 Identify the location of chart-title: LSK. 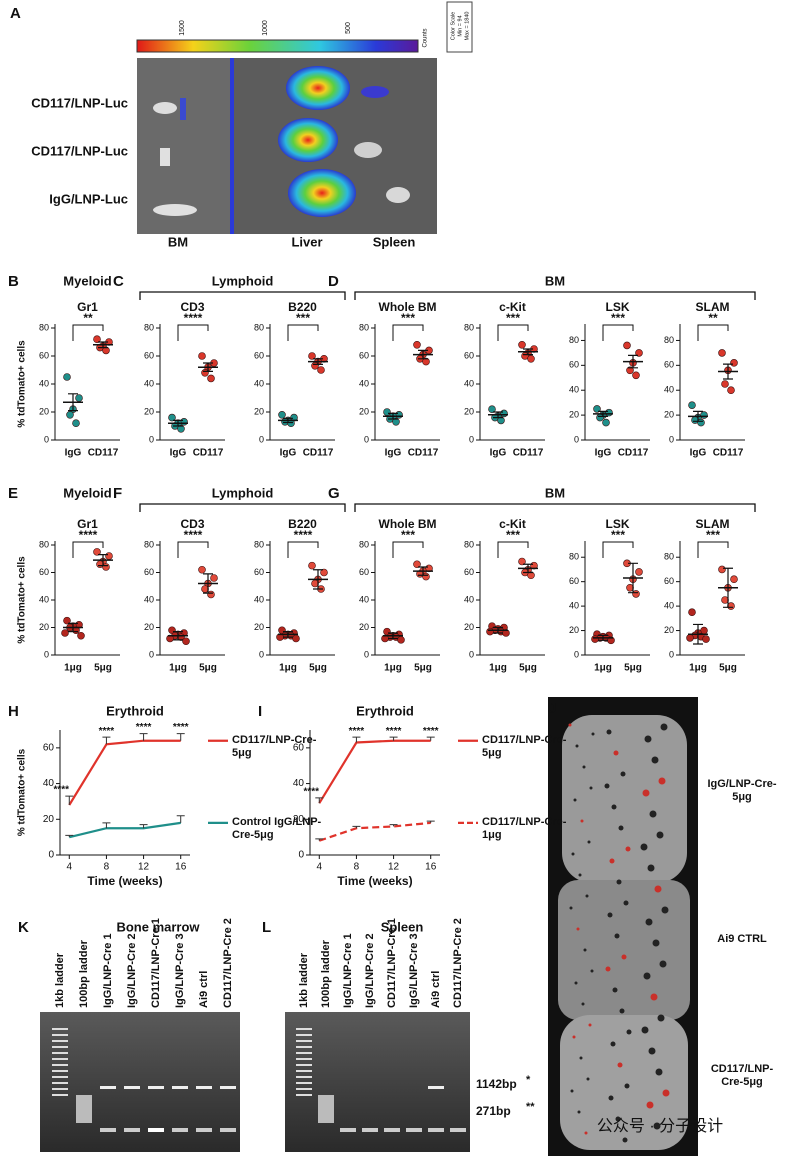
(618, 524).